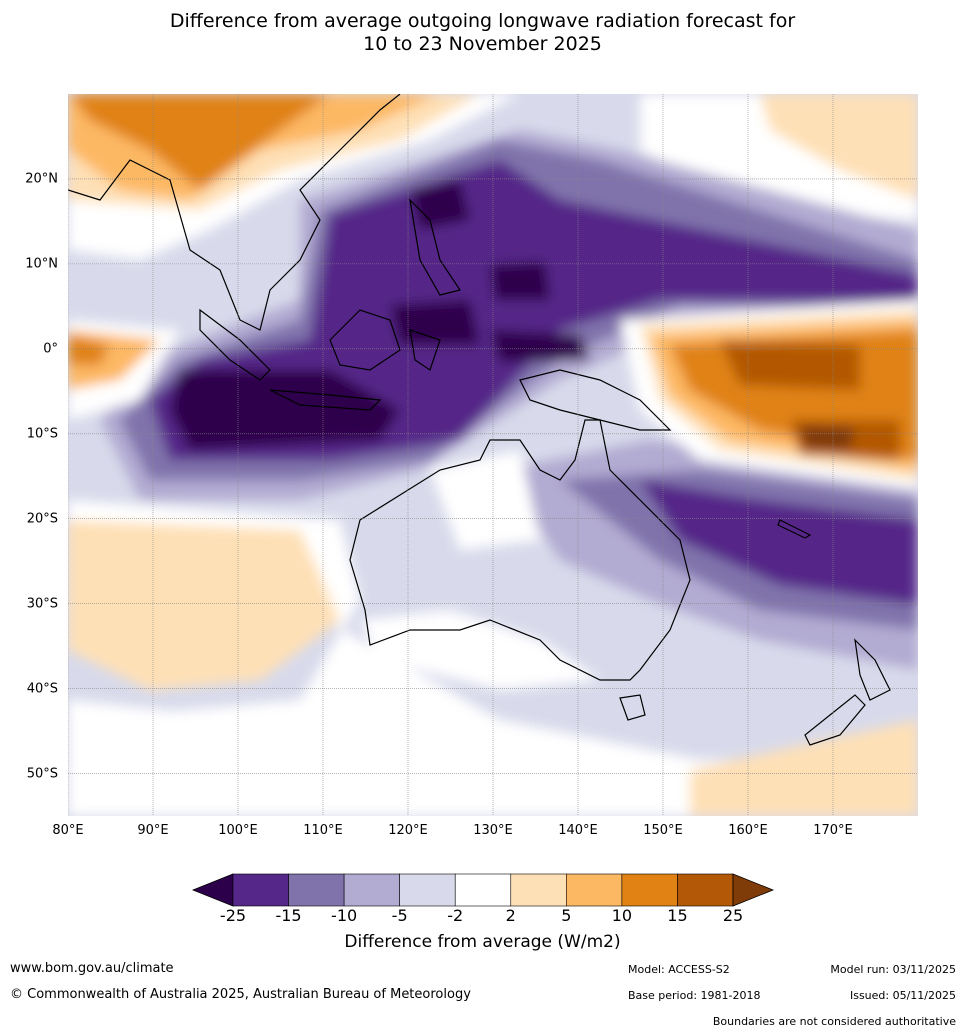  What do you see at coordinates (595, 400) in the screenshot?
I see `new-guinea-coast` at bounding box center [595, 400].